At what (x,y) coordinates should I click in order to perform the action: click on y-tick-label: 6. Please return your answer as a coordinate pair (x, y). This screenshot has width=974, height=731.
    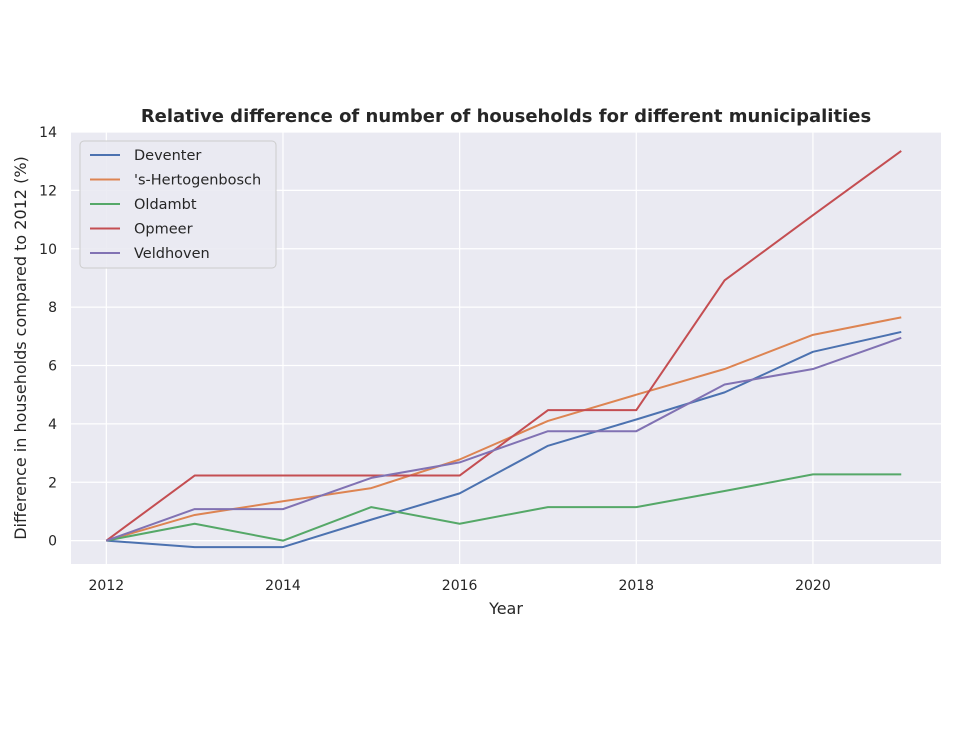
    Looking at the image, I should click on (52, 367).